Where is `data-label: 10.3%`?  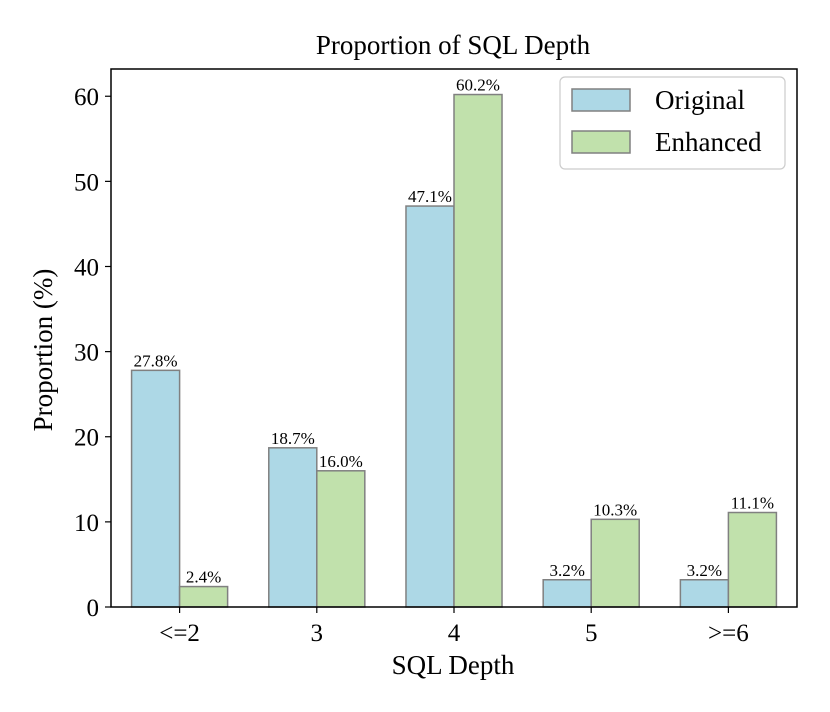 data-label: 10.3% is located at coordinates (615, 509).